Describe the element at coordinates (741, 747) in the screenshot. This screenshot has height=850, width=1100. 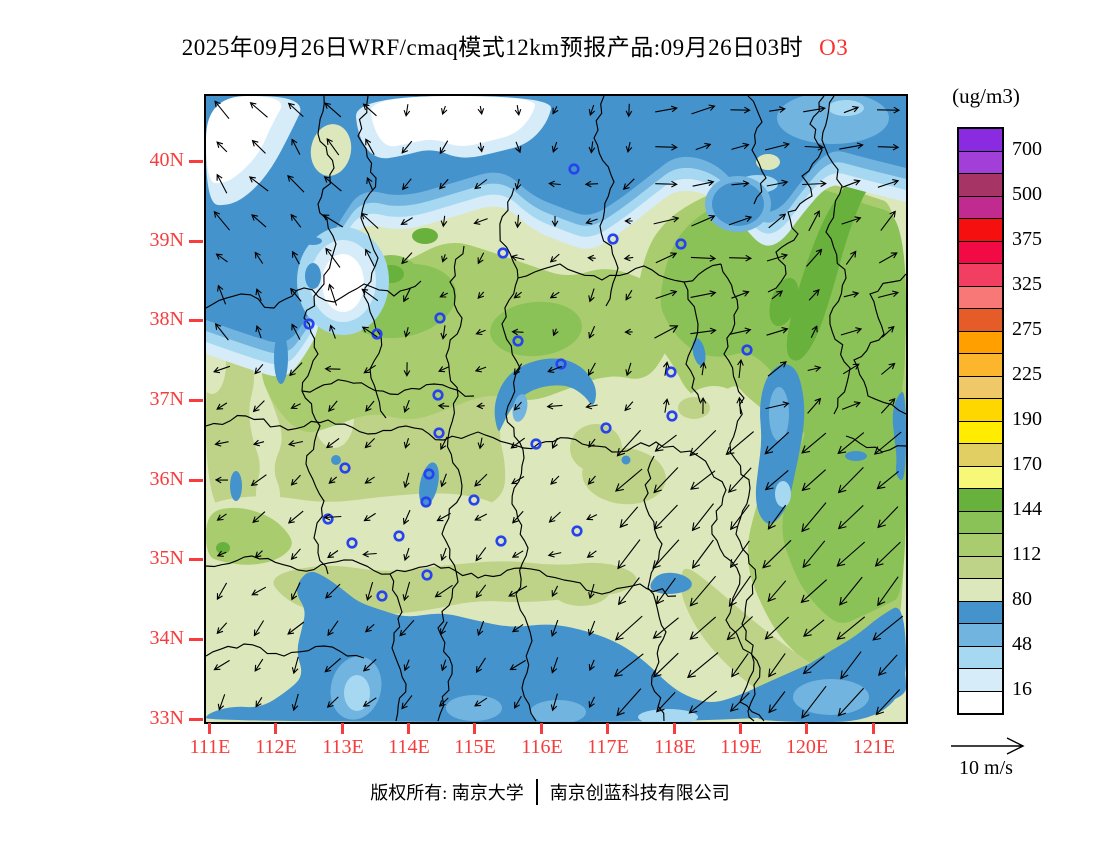
I see `lon-tick-label: 119E` at that location.